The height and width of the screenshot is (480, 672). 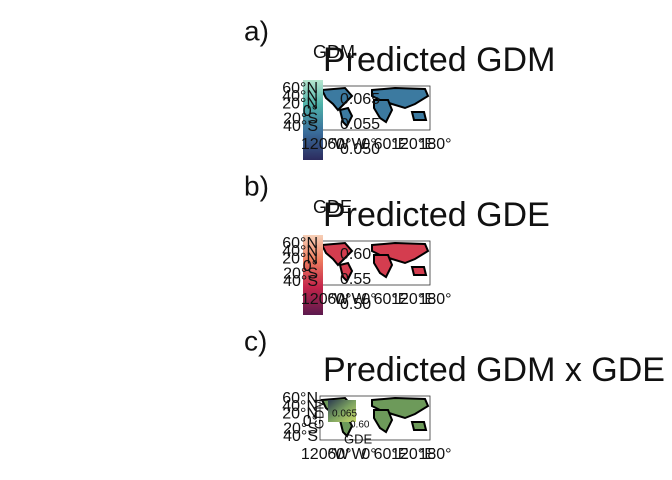 What do you see at coordinates (360, 149) in the screenshot?
I see `legend-label: 0.050` at bounding box center [360, 149].